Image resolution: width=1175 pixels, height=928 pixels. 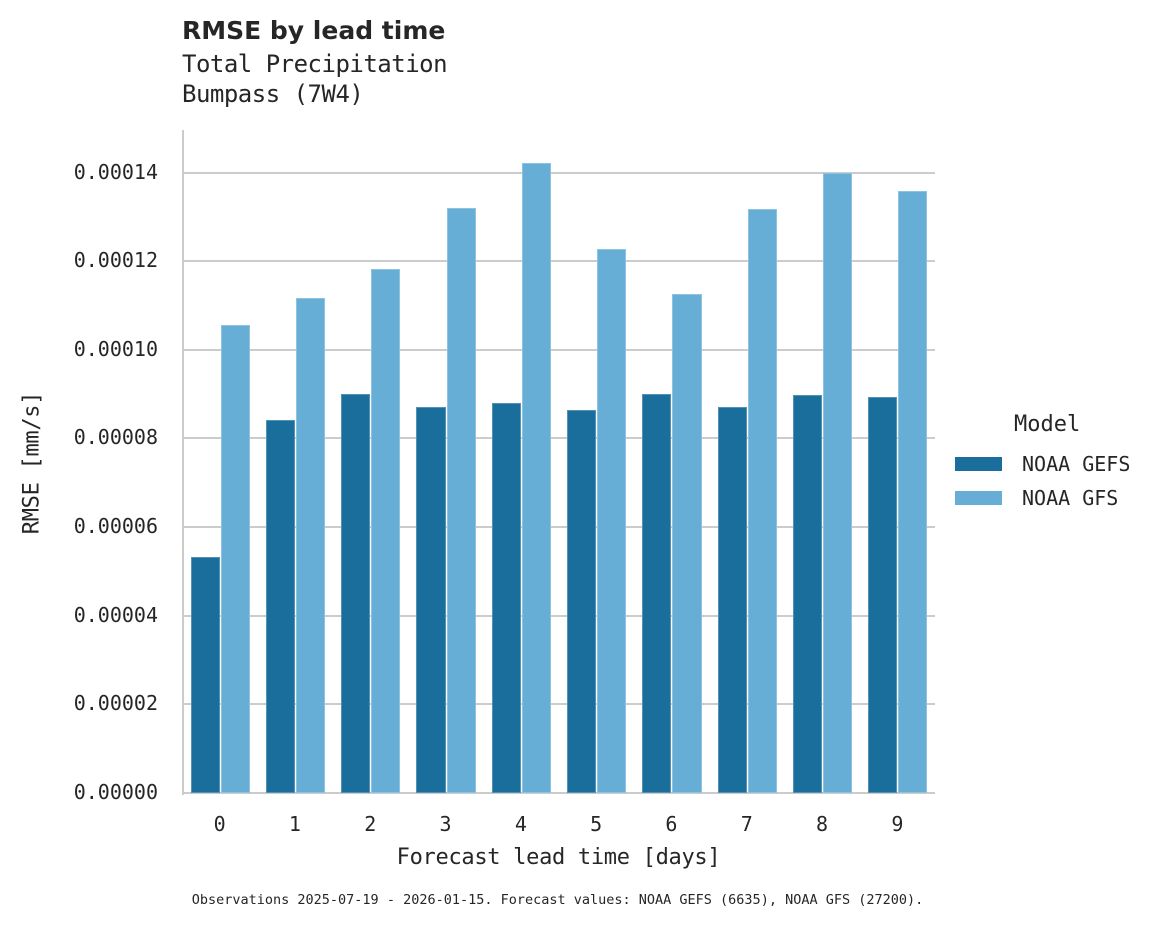 I want to click on x-axis-title: Forecast lead time [days], so click(x=558, y=857).